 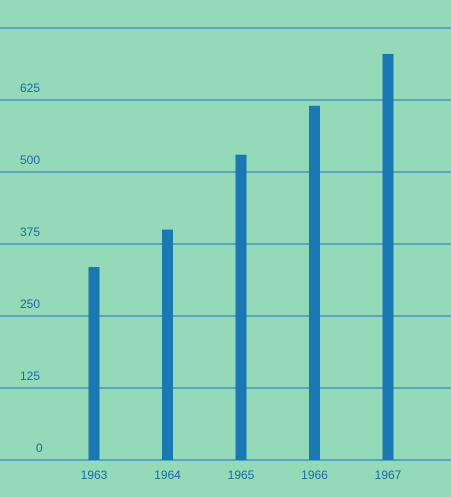 I want to click on x-axis-tick-labels: 1963 1964 1965 1966 1967, so click(x=241, y=475).